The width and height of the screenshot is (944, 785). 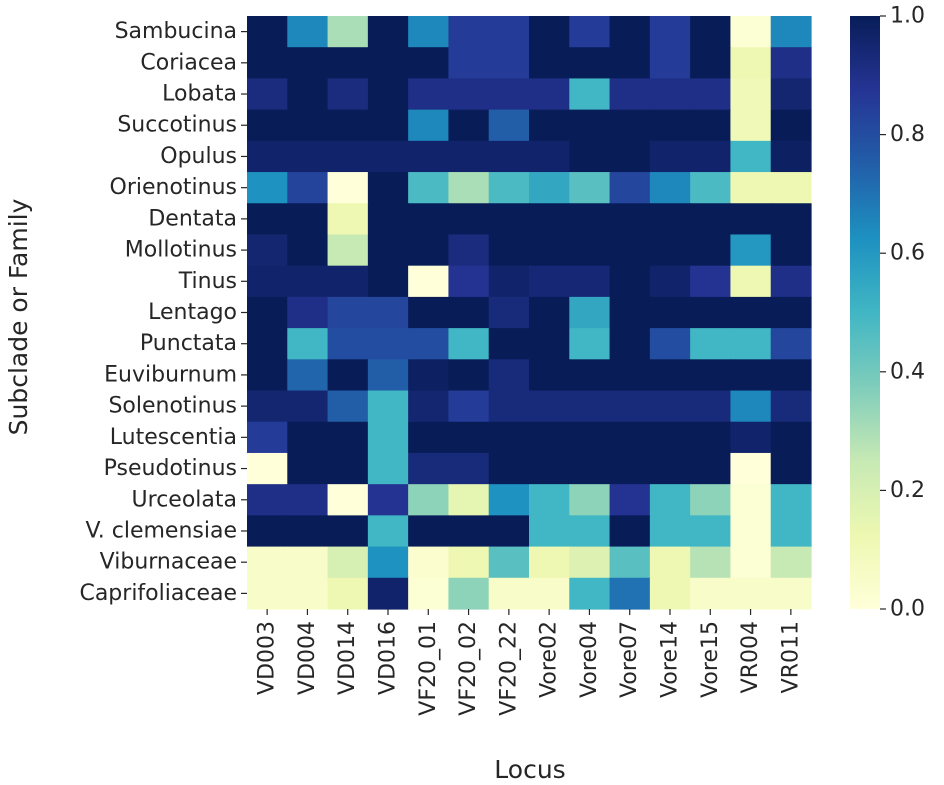 What do you see at coordinates (670, 659) in the screenshot?
I see `x-tick-label: Vore14` at bounding box center [670, 659].